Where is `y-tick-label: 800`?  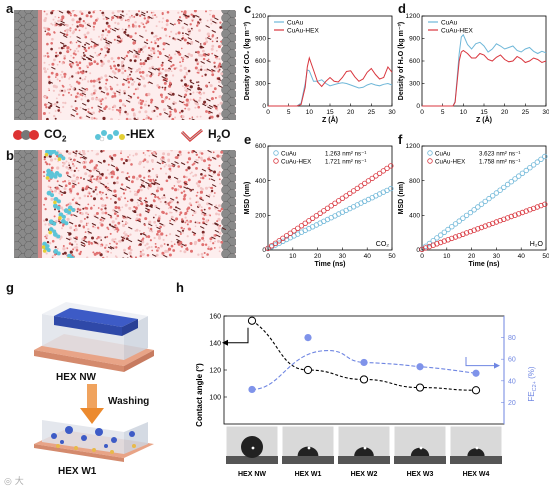 y-tick-label: 800 is located at coordinates (414, 181).